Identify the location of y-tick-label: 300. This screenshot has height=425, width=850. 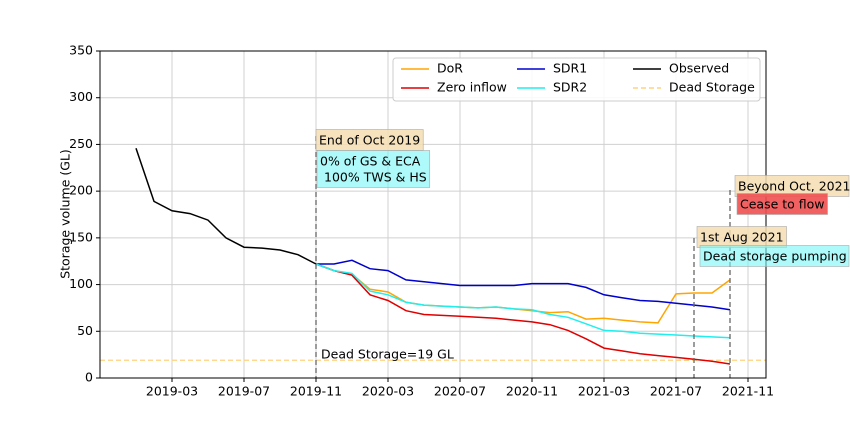
(81, 96).